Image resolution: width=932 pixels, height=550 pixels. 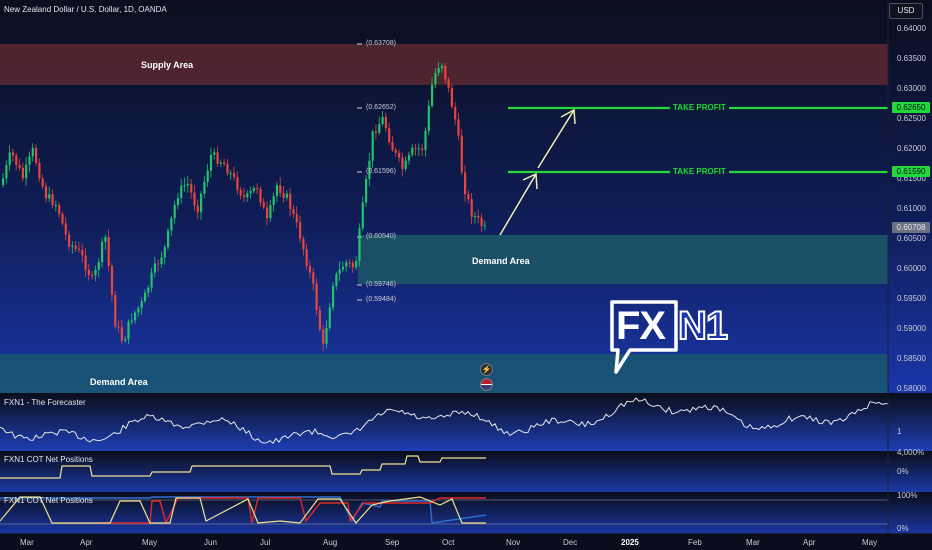 I want to click on level-label: (0.61596), so click(x=381, y=171).